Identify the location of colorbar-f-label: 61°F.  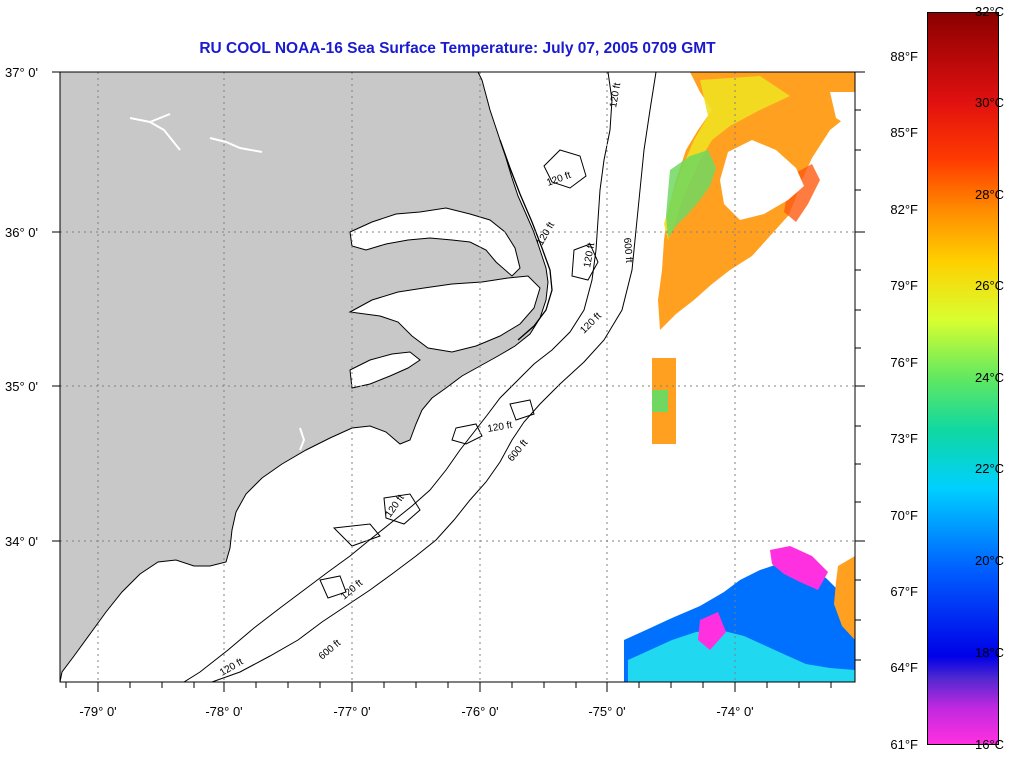
(904, 744).